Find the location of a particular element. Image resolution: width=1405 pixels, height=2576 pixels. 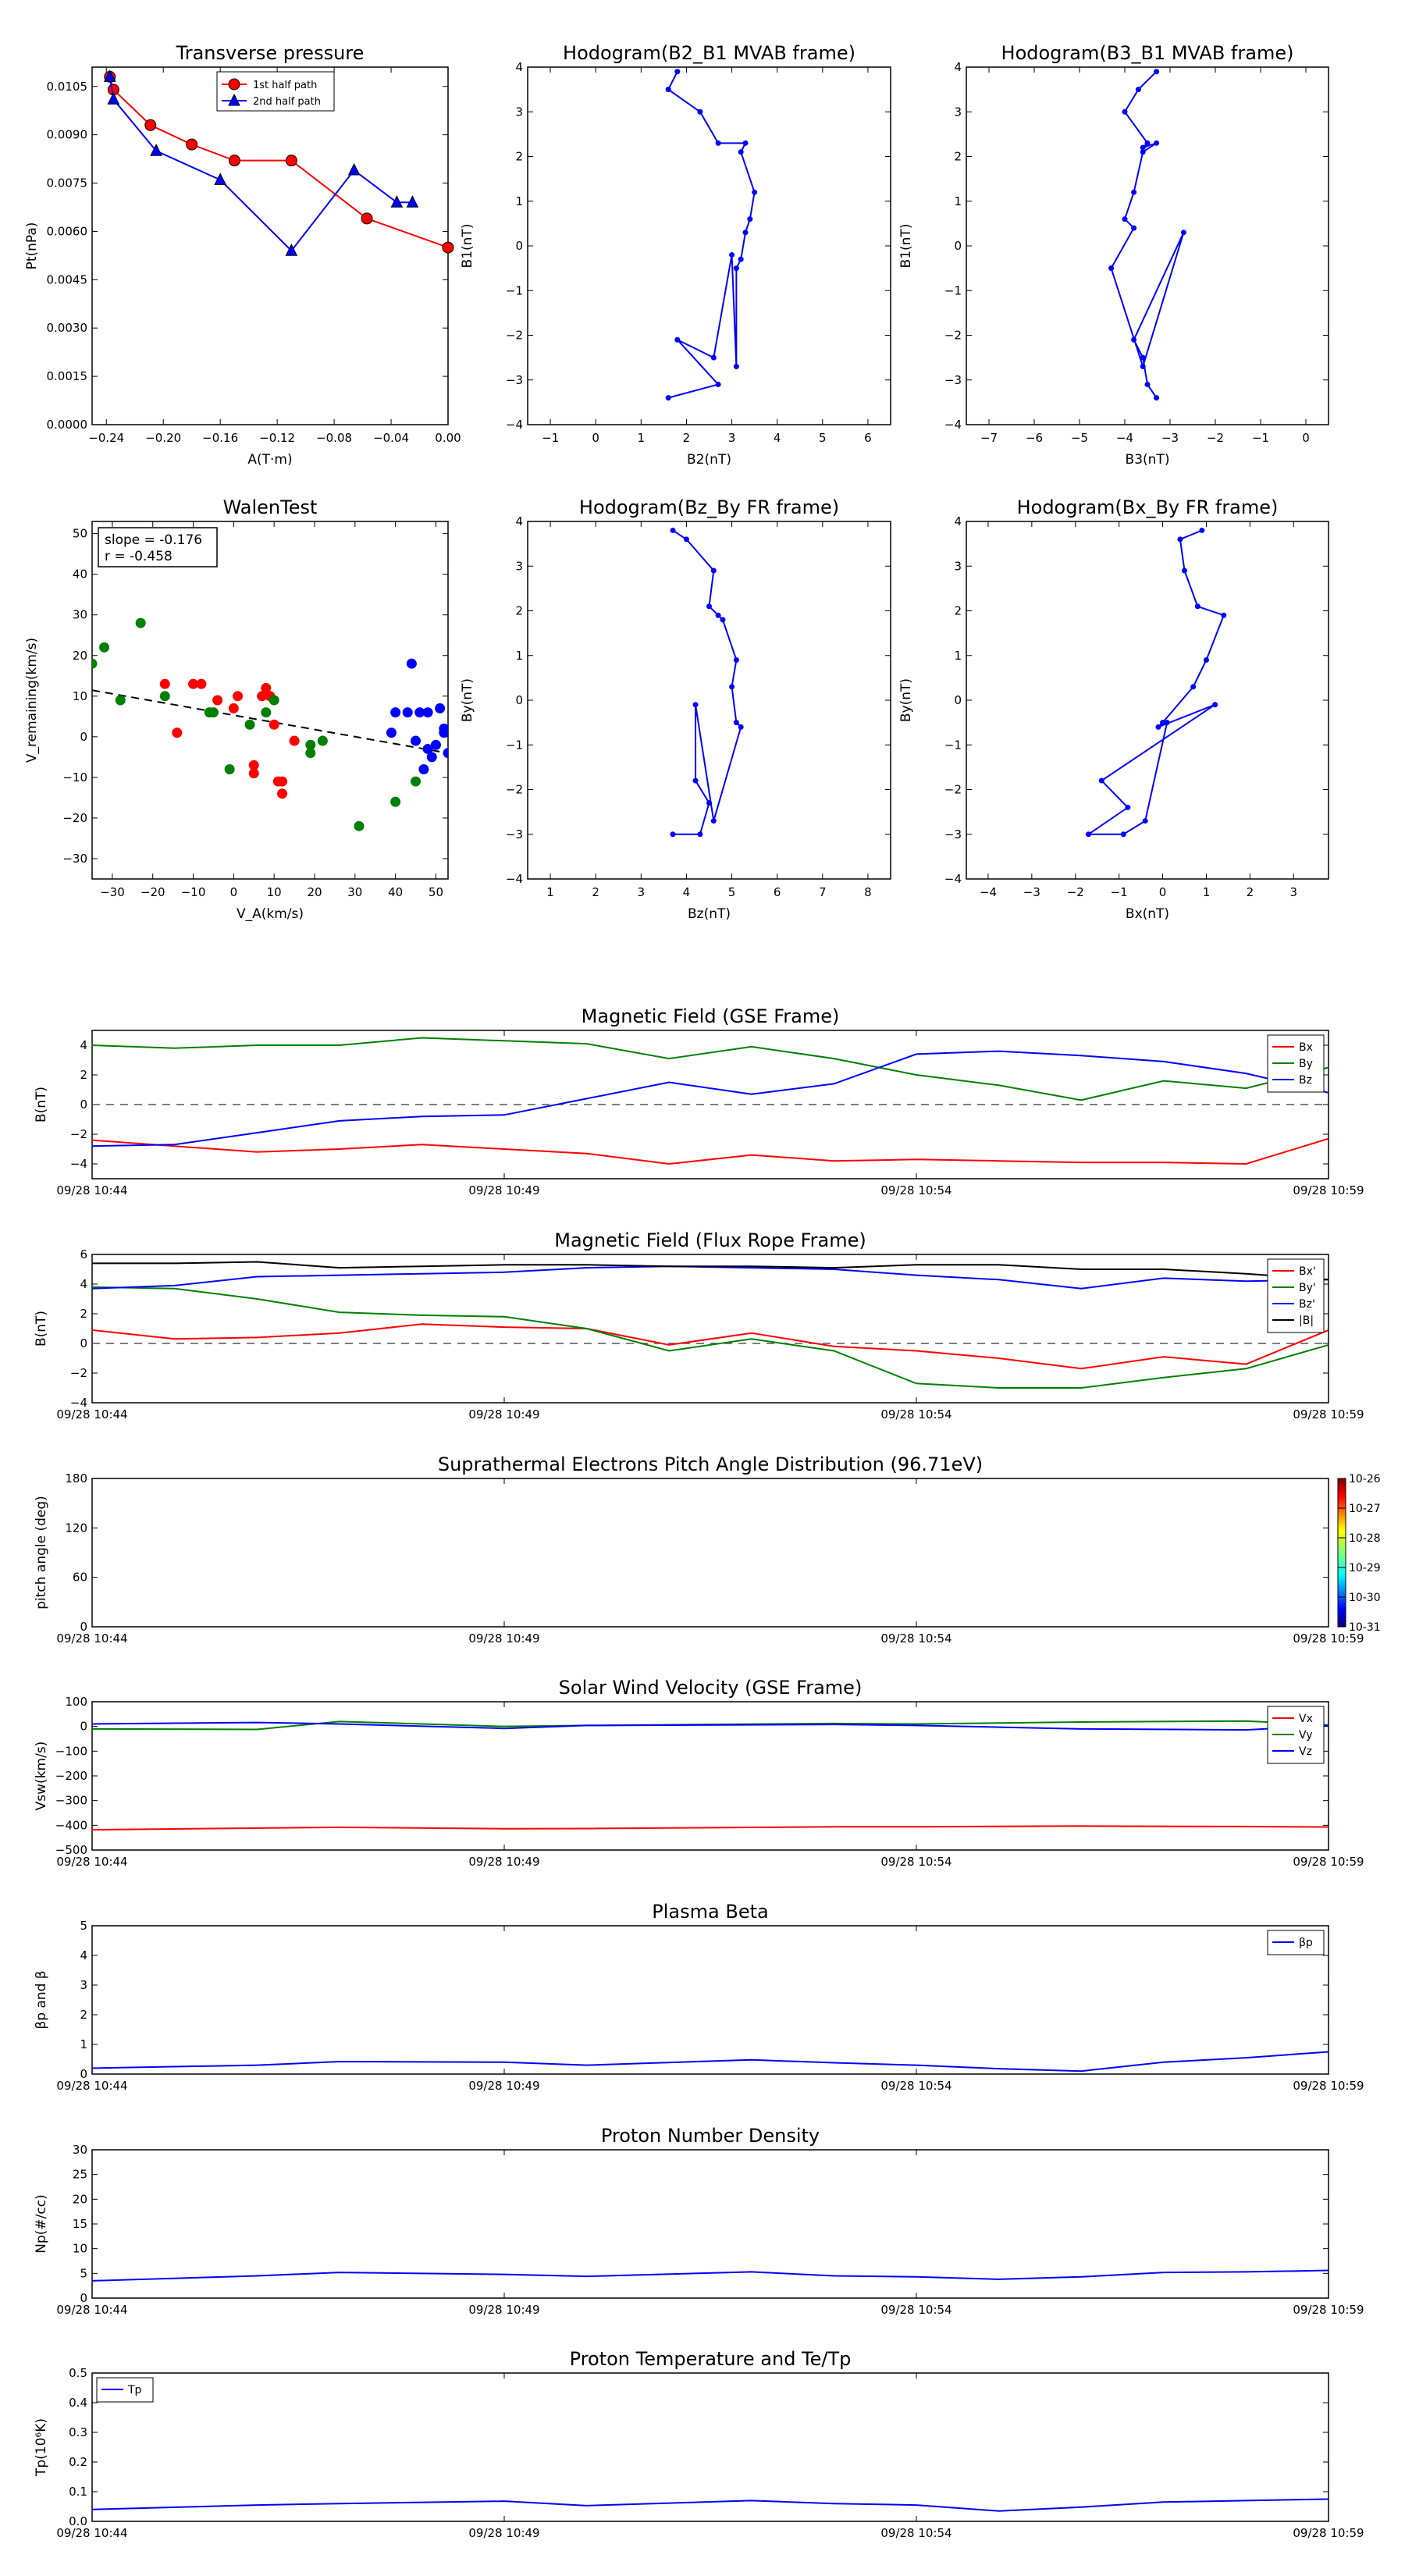

x-tick-label: 3 is located at coordinates (1294, 892).